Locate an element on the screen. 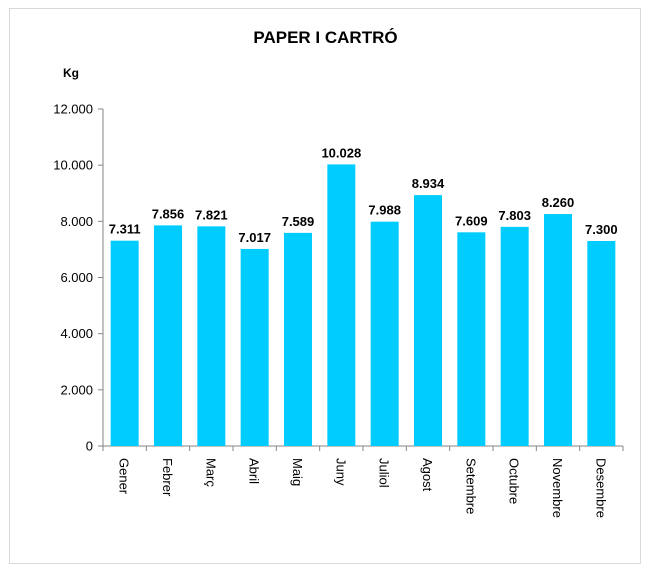 The image size is (651, 573). category-label: Desembre is located at coordinates (600, 488).